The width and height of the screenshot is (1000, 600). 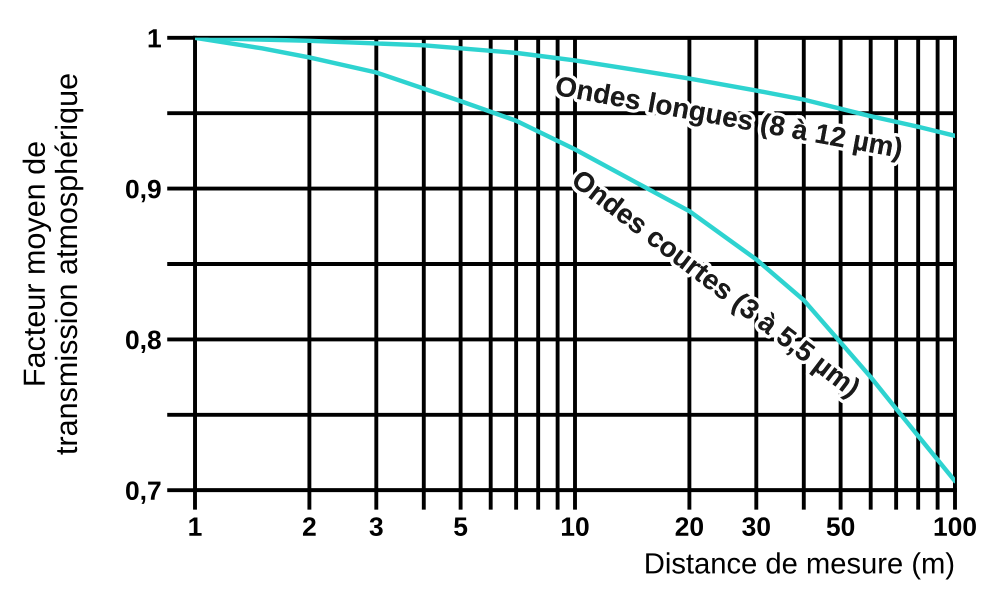 I want to click on x-axis-title: Distance de mesure (m), so click(x=800, y=566).